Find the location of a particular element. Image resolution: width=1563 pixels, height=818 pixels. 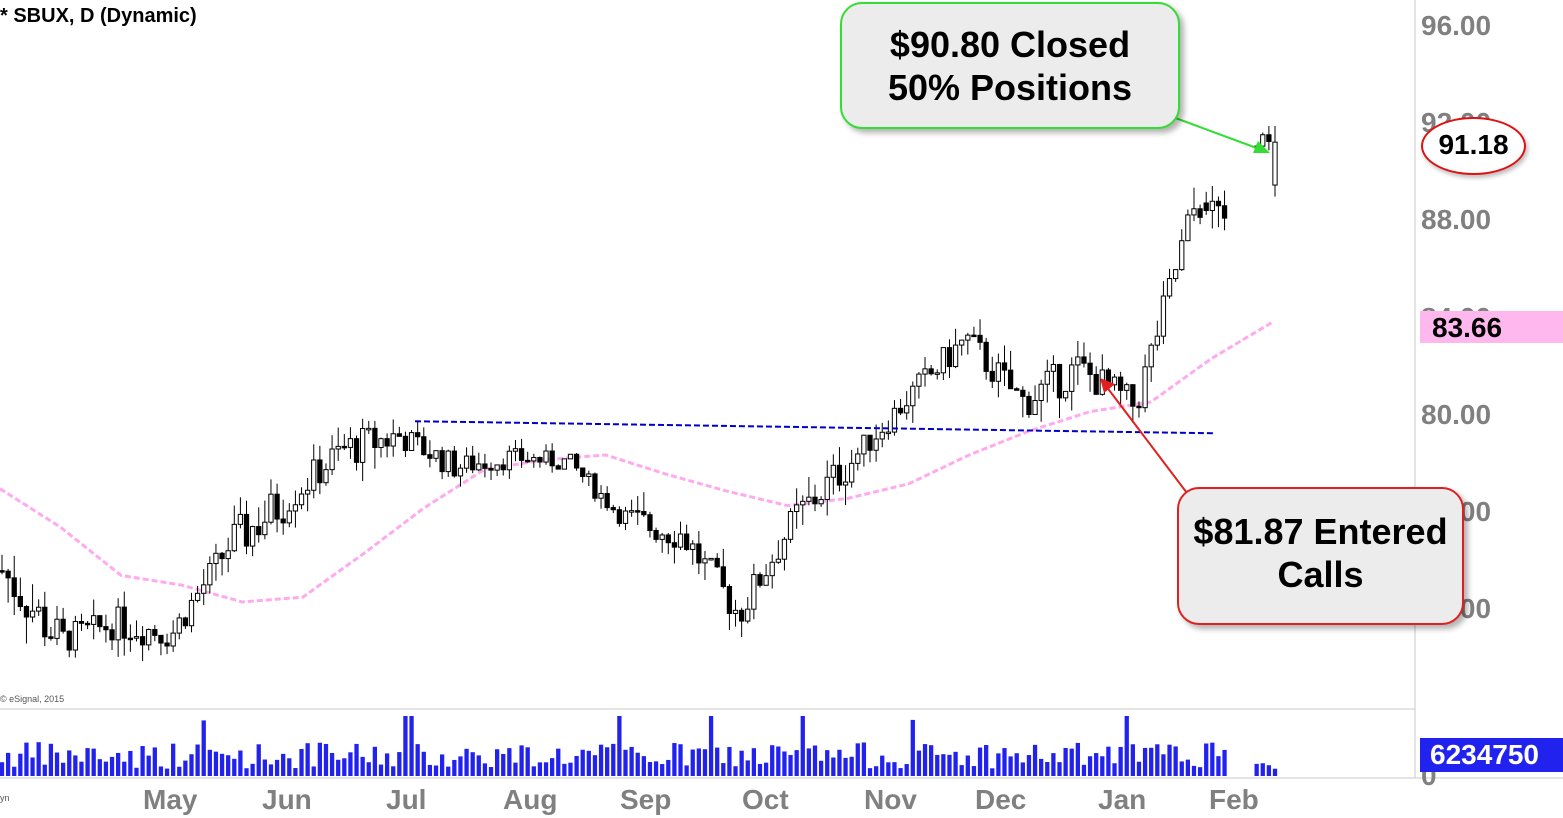

callout-line: $81.87 Entered is located at coordinates (1320, 531).